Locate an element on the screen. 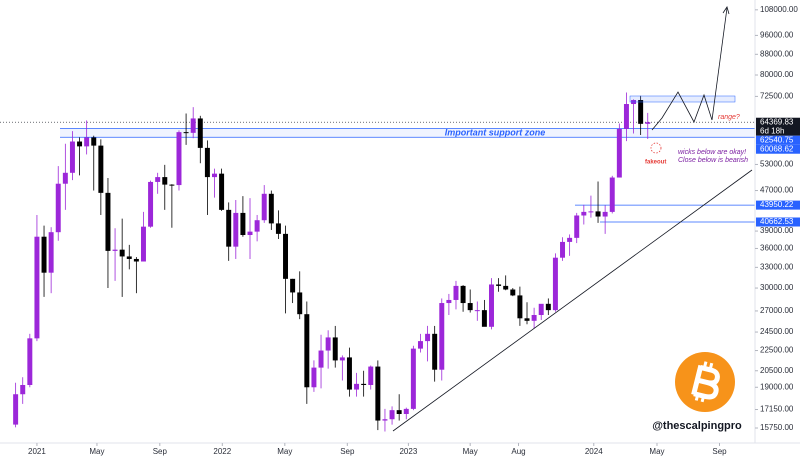 This screenshot has height=460, width=800. wicks-note: wicks below are okay! is located at coordinates (712, 152).